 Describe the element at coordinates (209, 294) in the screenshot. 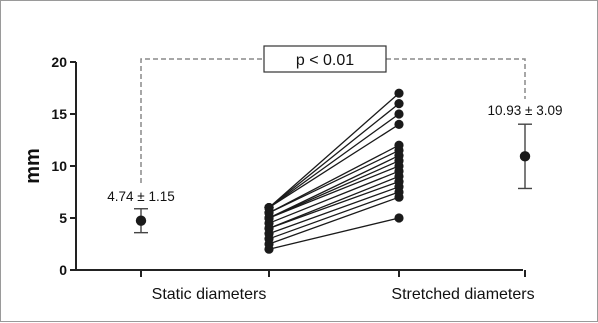

I see `x-category-label: Static diameters` at that location.